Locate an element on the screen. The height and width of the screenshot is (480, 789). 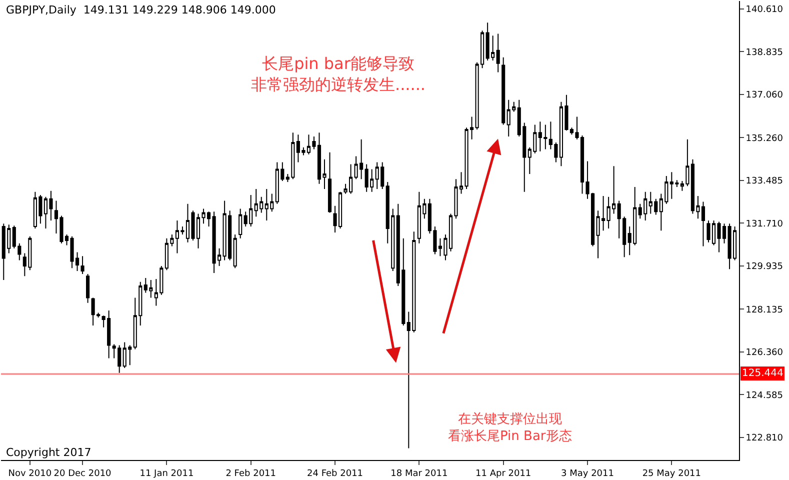
x-tick-label: Nov 2010 is located at coordinates (30, 473).